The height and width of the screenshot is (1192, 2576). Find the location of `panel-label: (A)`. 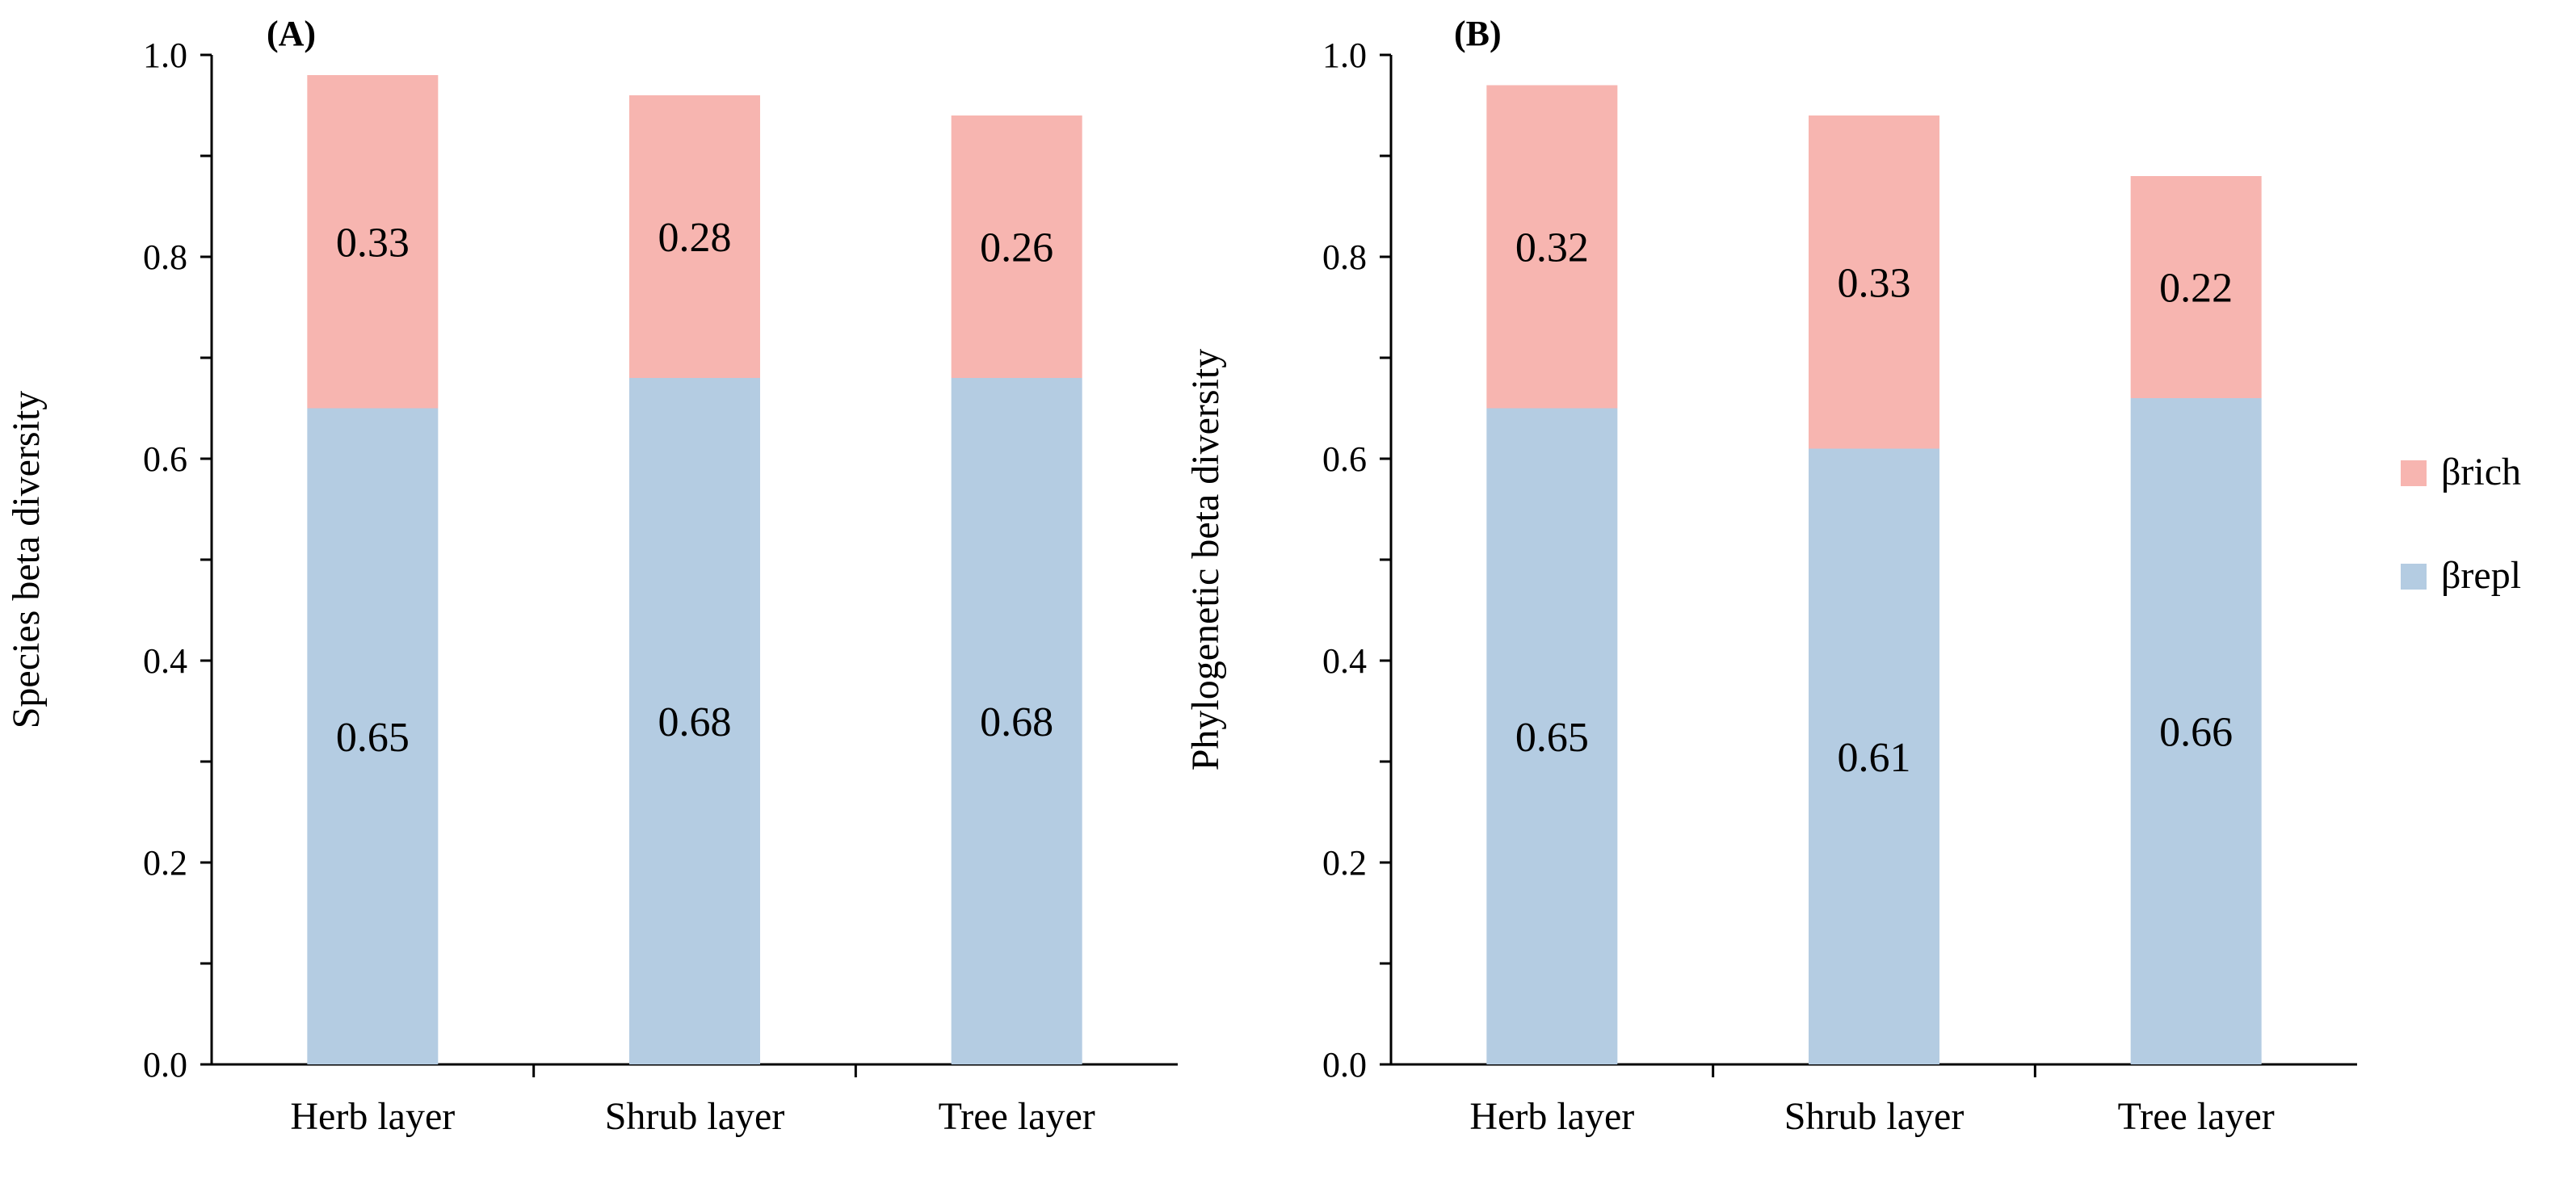

panel-label: (A) is located at coordinates (291, 33).